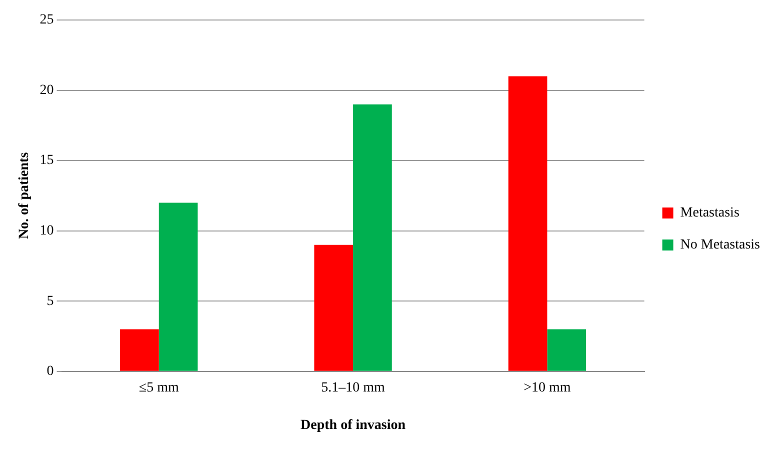 This screenshot has width=782, height=450. Describe the element at coordinates (353, 426) in the screenshot. I see `x-axis-title: Depth of invasion` at that location.